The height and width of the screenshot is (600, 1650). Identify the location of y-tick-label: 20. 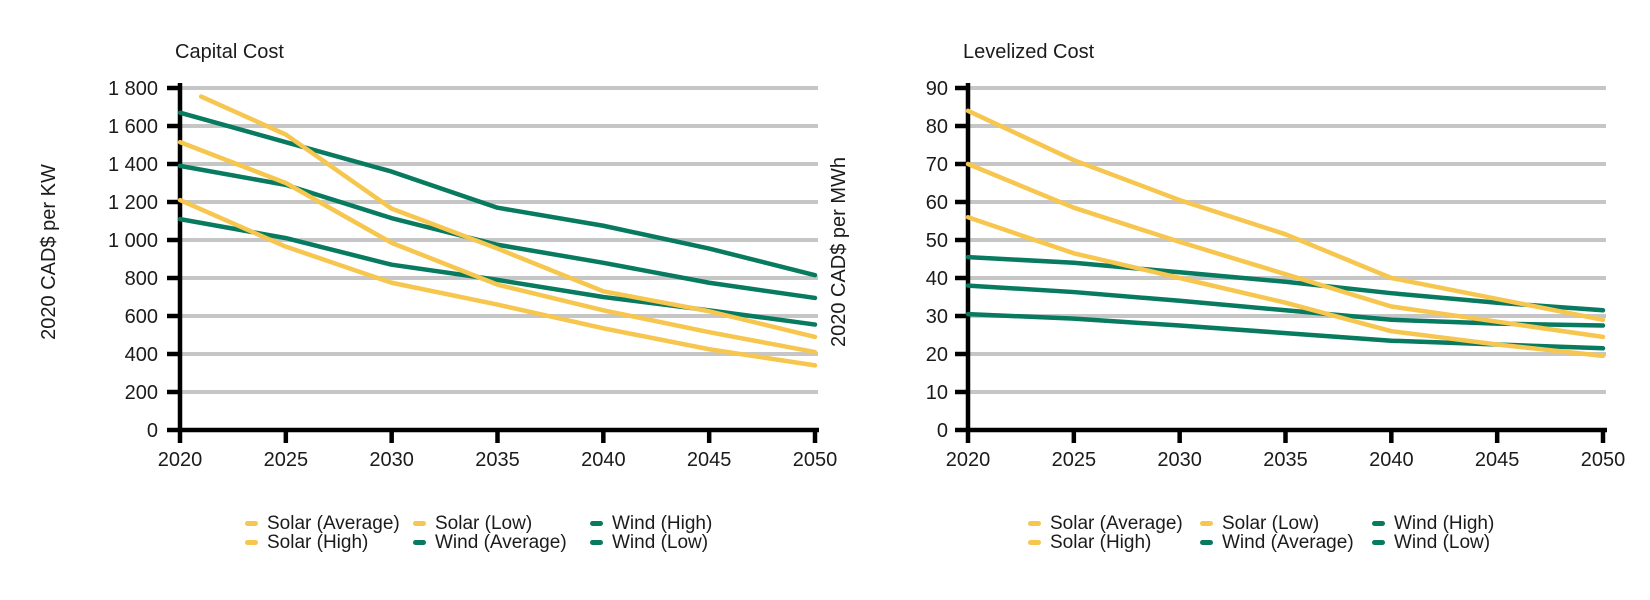
(937, 355).